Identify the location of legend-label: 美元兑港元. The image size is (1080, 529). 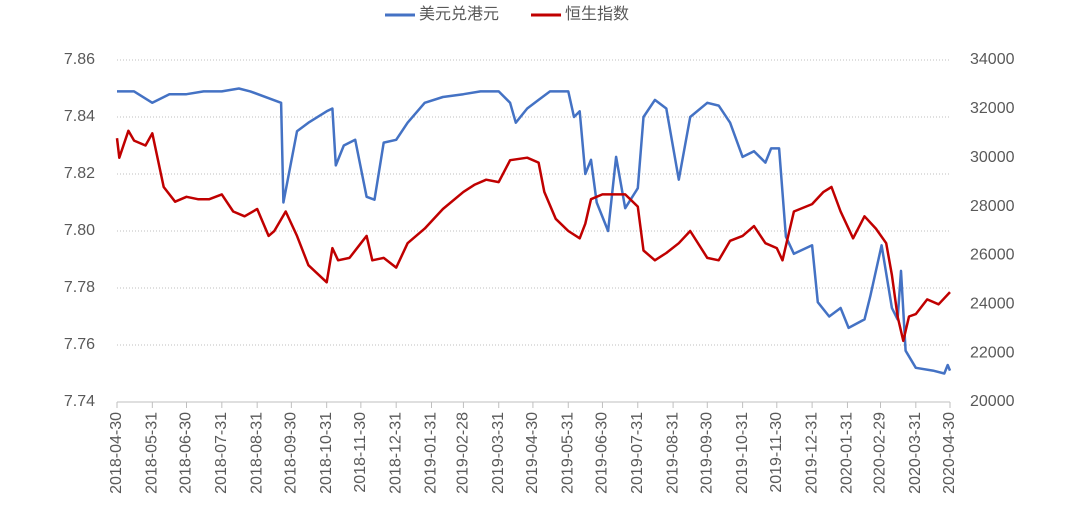
(459, 14).